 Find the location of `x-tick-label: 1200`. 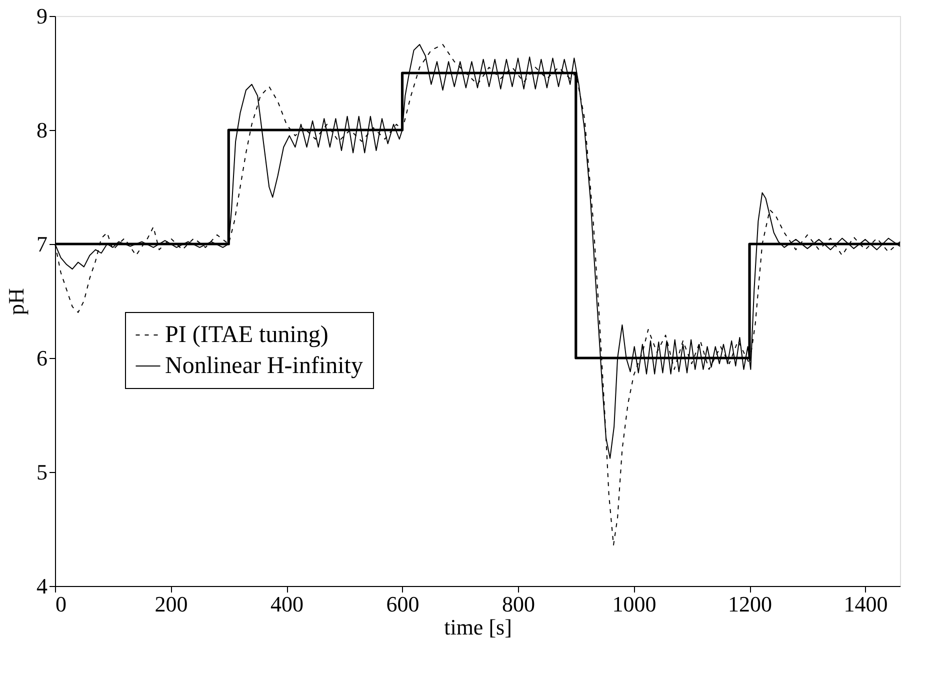

x-tick-label: 1200 is located at coordinates (750, 604).